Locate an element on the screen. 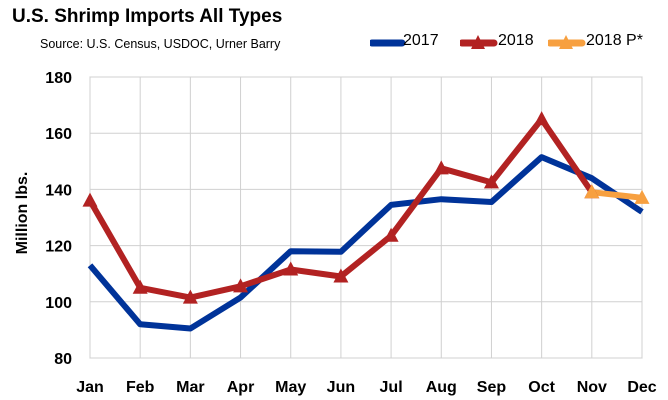 The height and width of the screenshot is (400, 668). x-tick-label: Aug is located at coordinates (441, 387).